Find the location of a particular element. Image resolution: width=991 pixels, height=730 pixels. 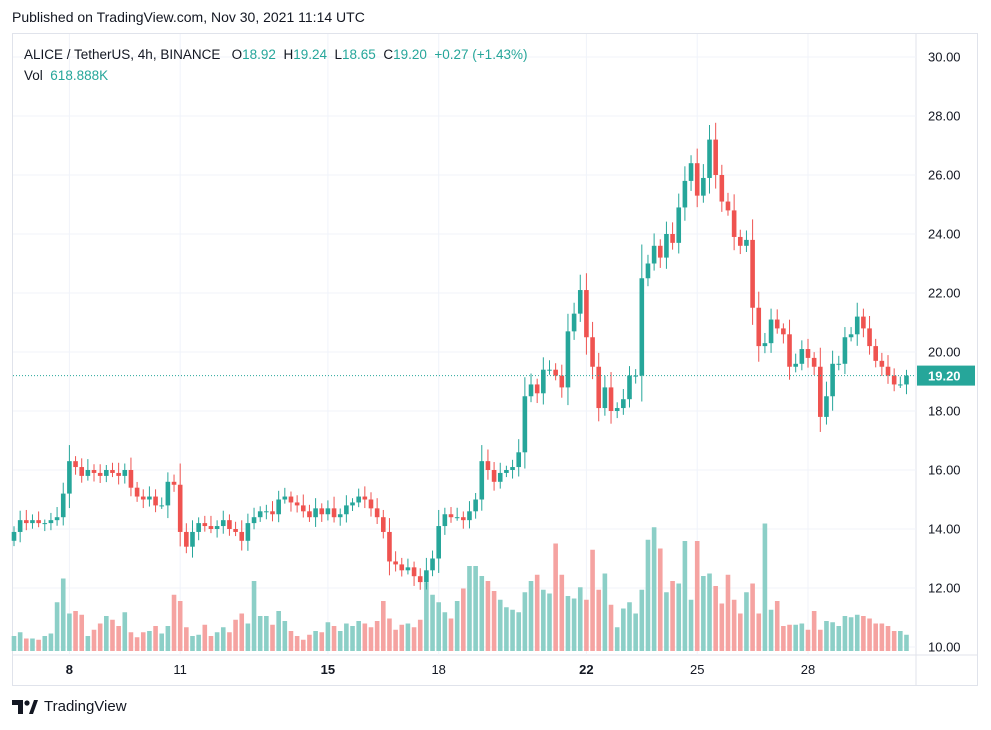

x-tick-label: 11 is located at coordinates (180, 669).